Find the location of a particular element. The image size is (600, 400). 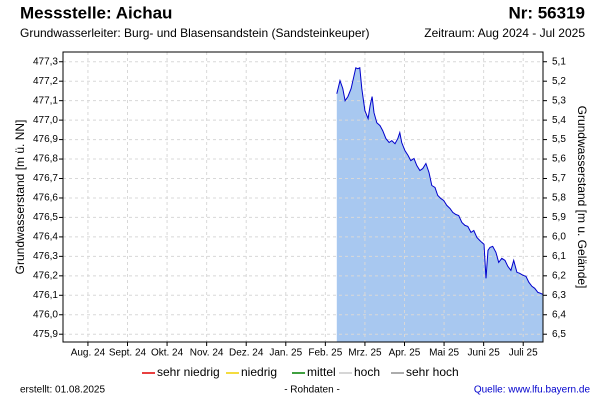

y2-tick-label: 6,0 is located at coordinates (559, 237).